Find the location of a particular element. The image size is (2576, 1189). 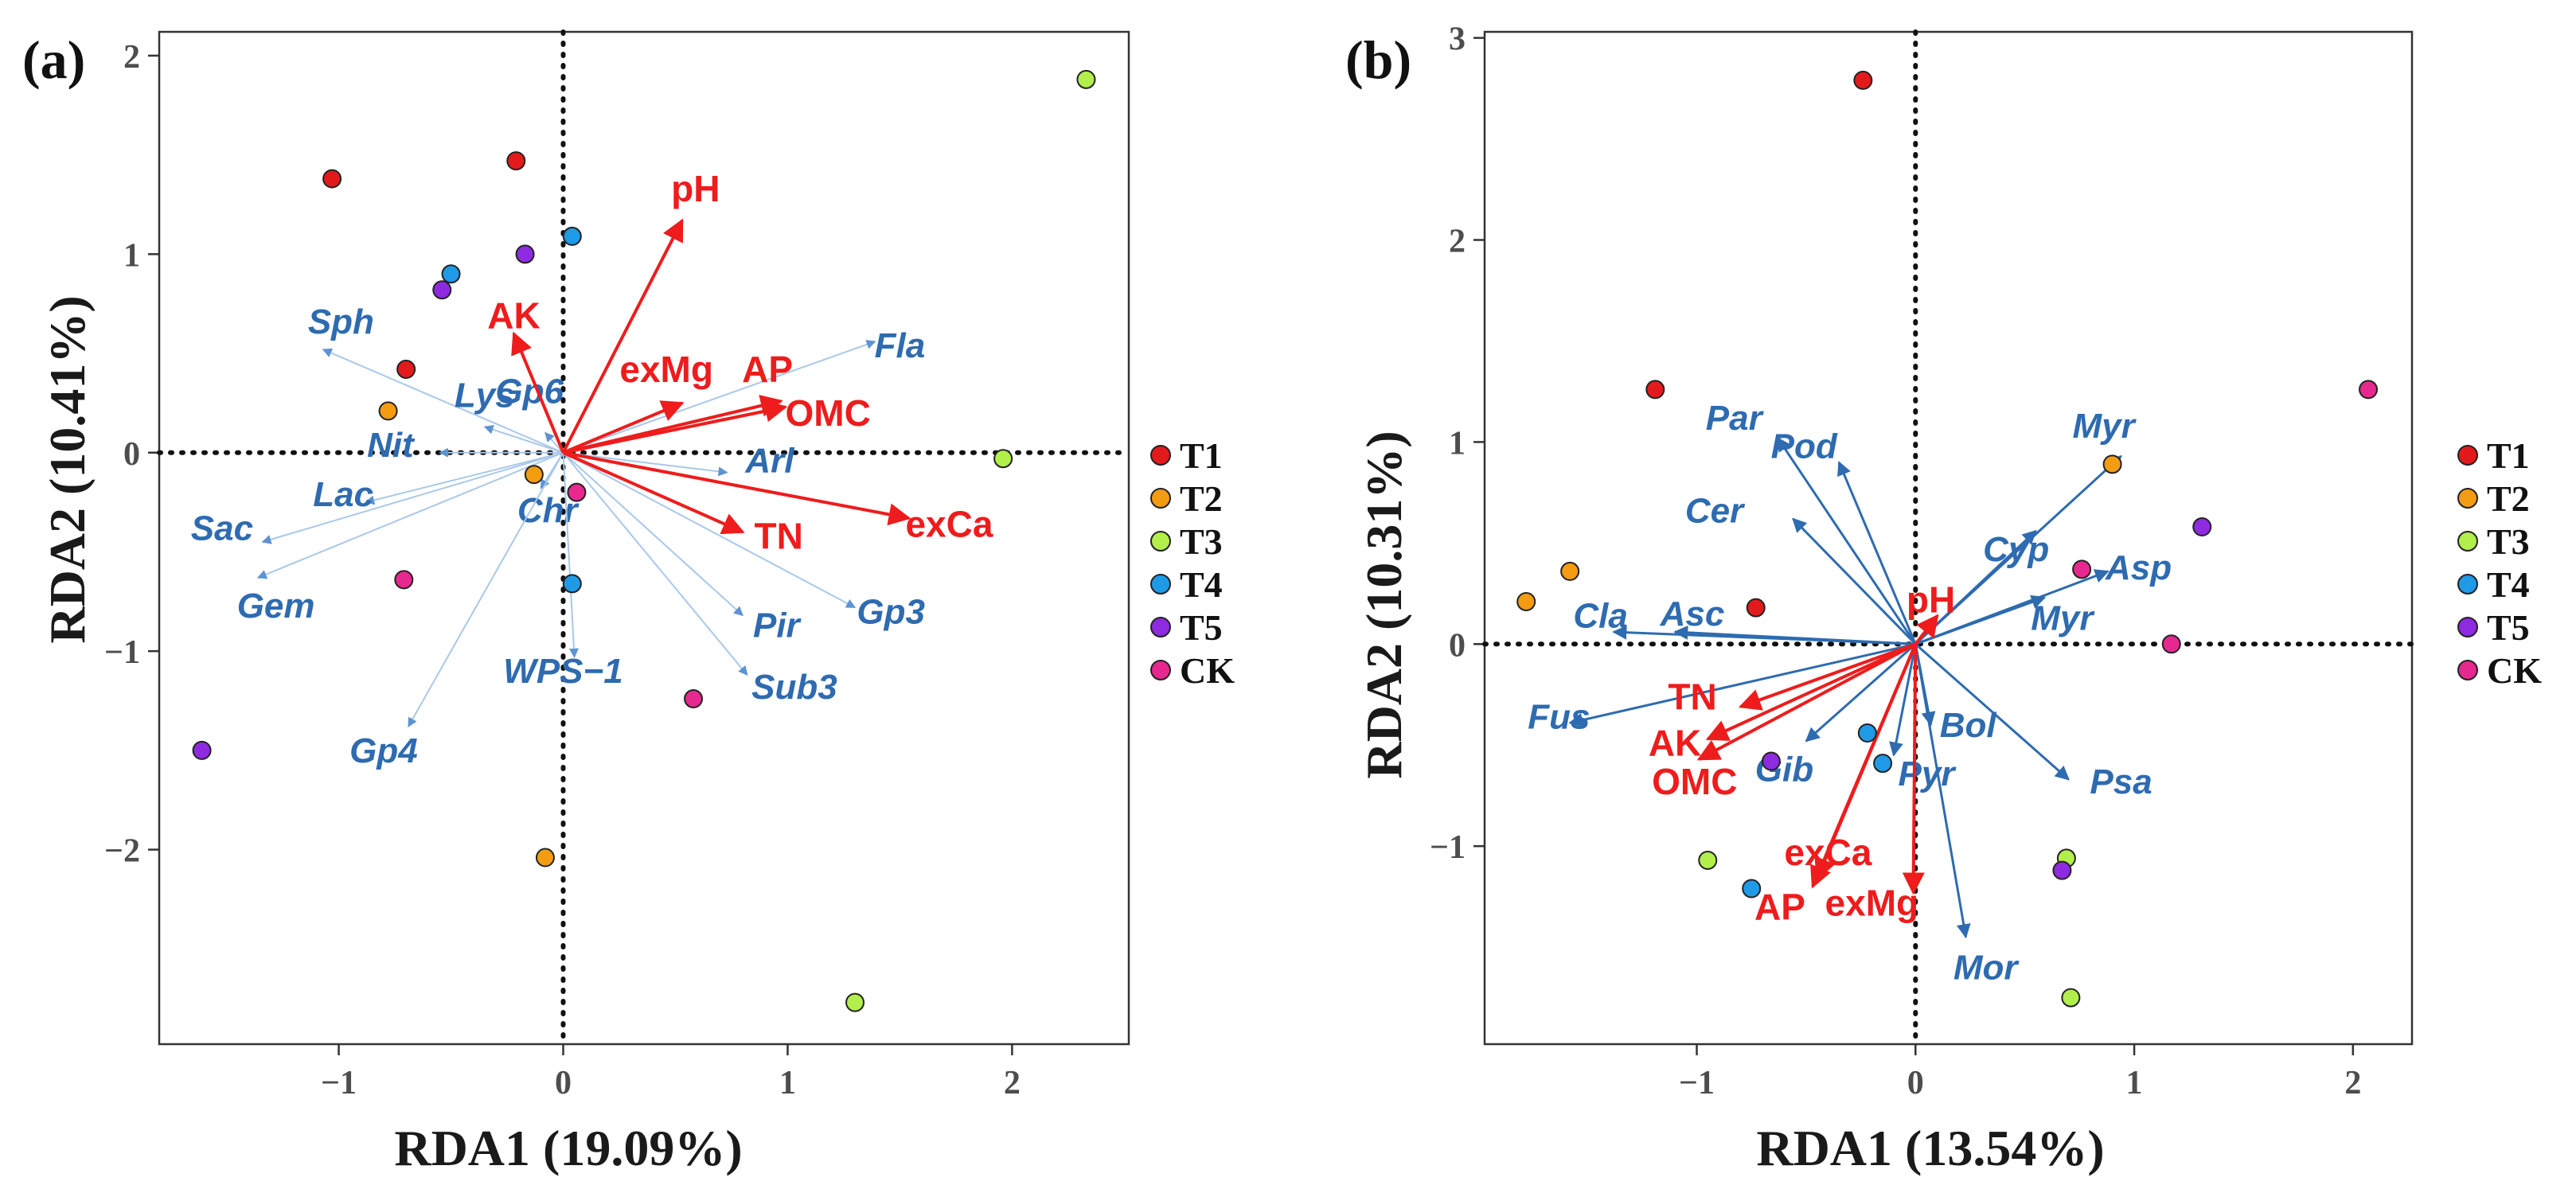

species-label-a: Gp3 is located at coordinates (891, 611).